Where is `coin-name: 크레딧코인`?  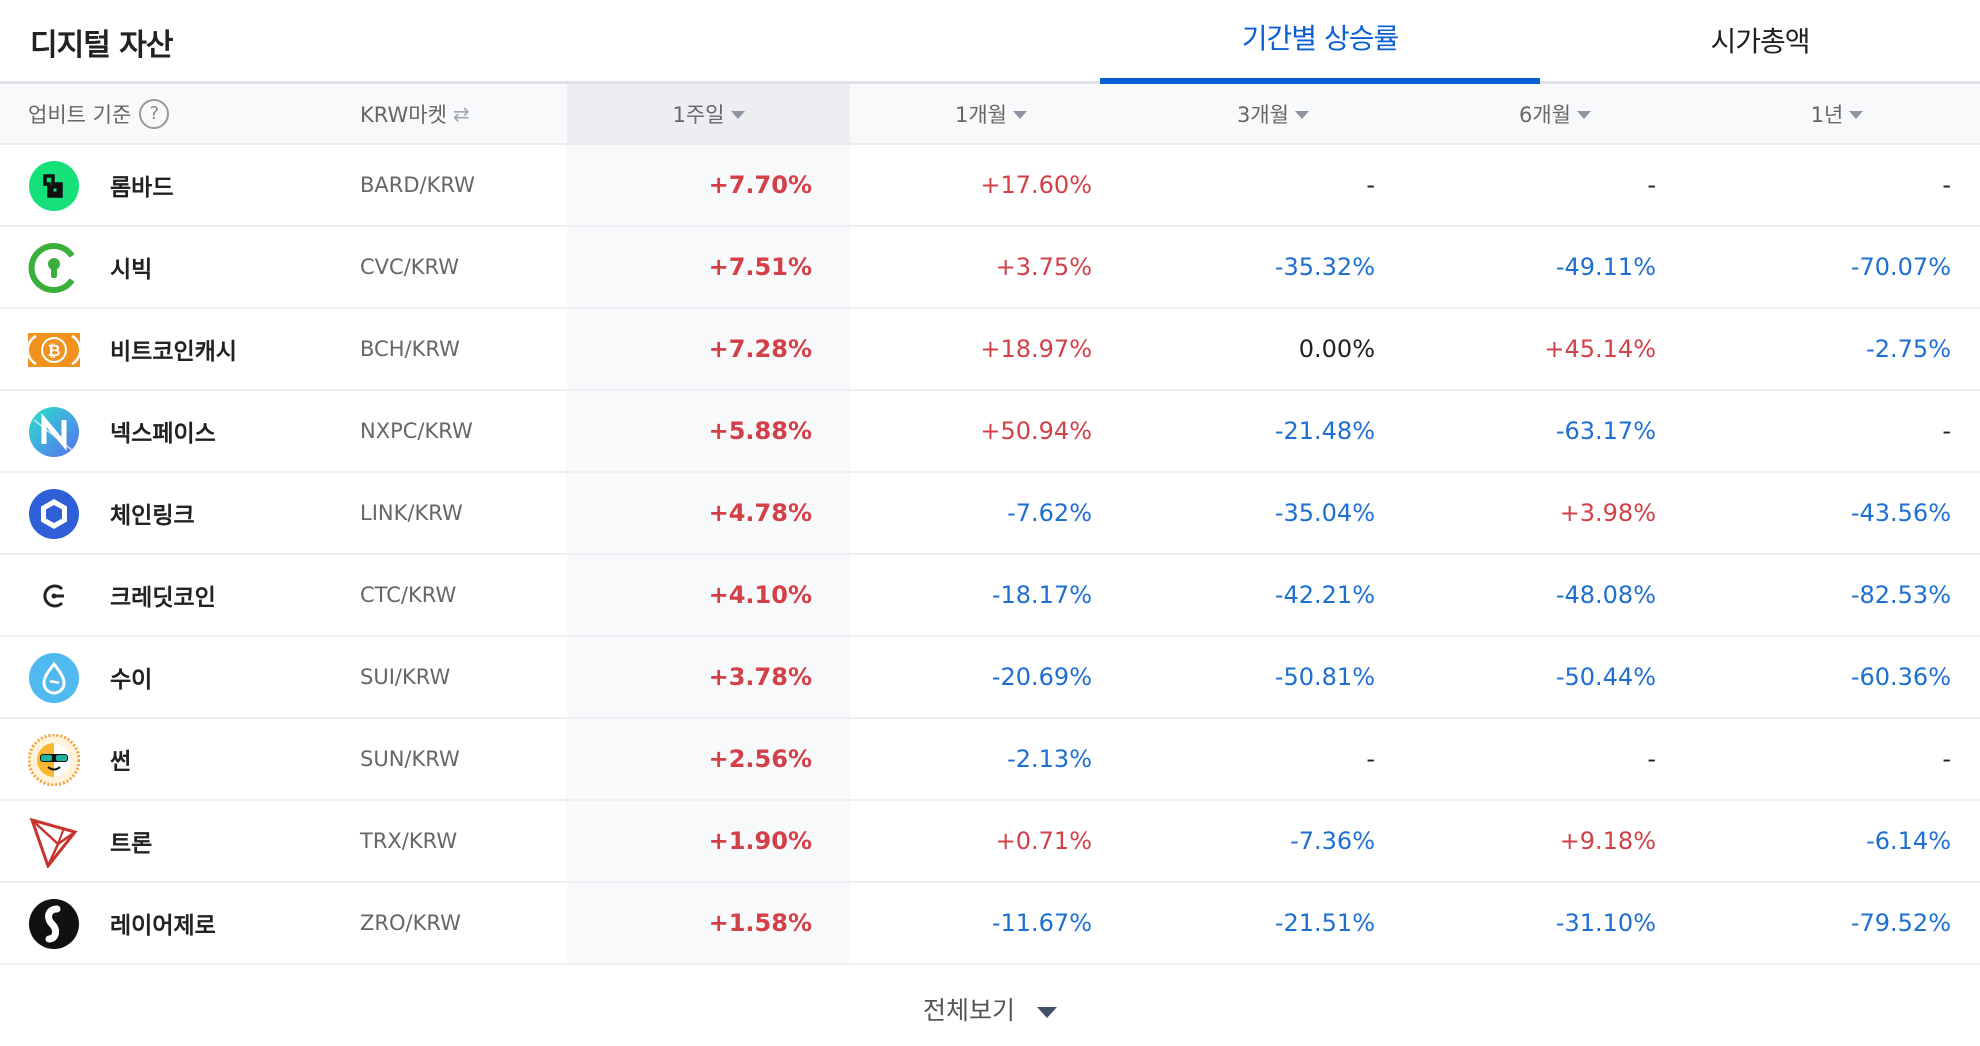
coin-name: 크레딧코인 is located at coordinates (163, 598).